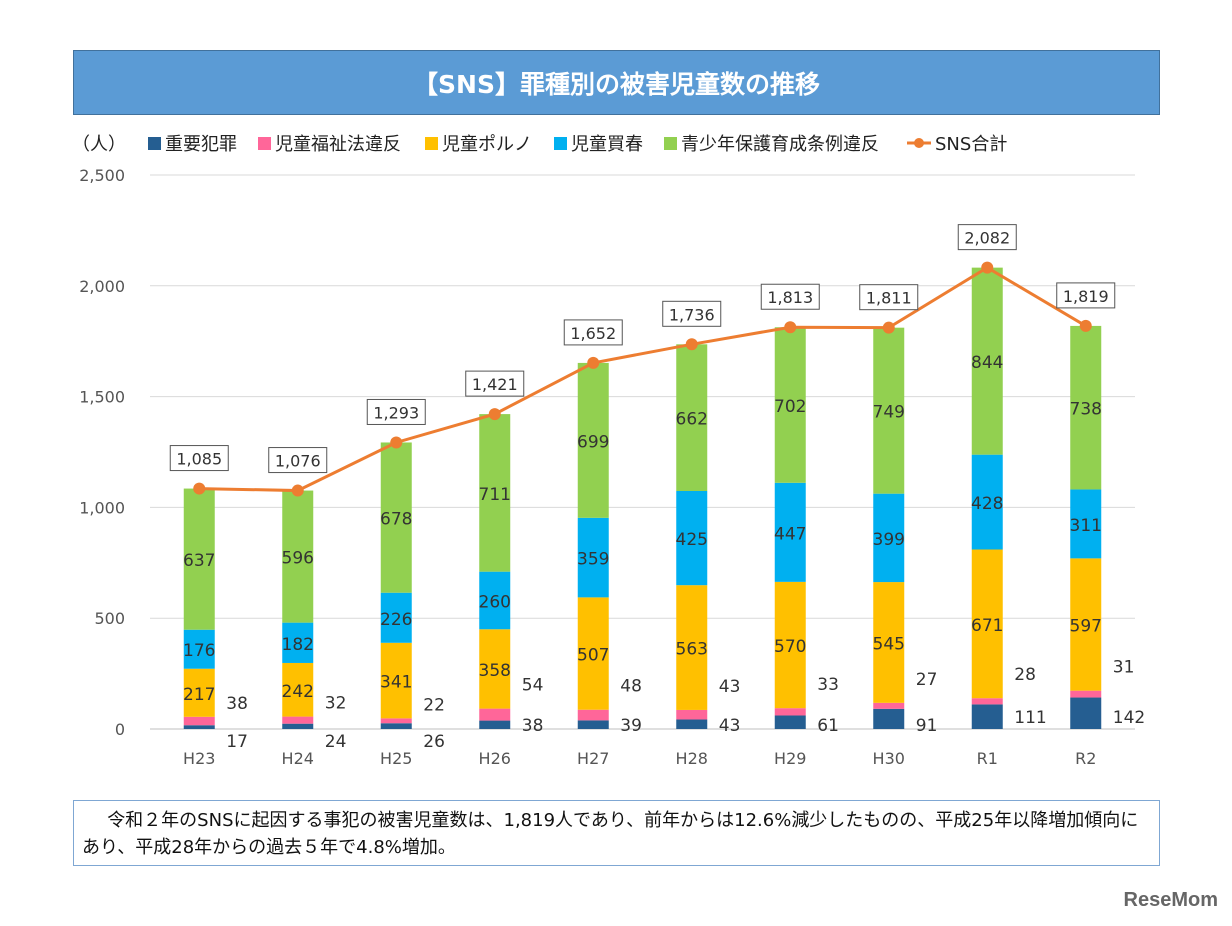  Describe the element at coordinates (102, 507) in the screenshot. I see `y-tick-label: 1,000` at that location.